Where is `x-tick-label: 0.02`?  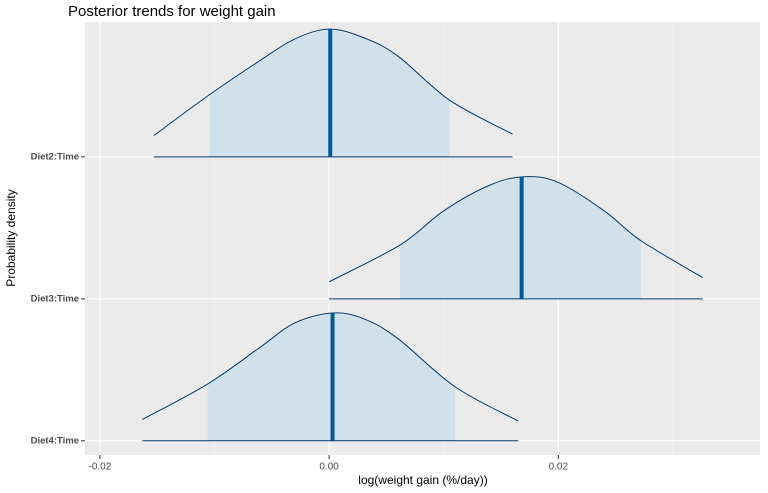 x-tick-label: 0.02 is located at coordinates (559, 467).